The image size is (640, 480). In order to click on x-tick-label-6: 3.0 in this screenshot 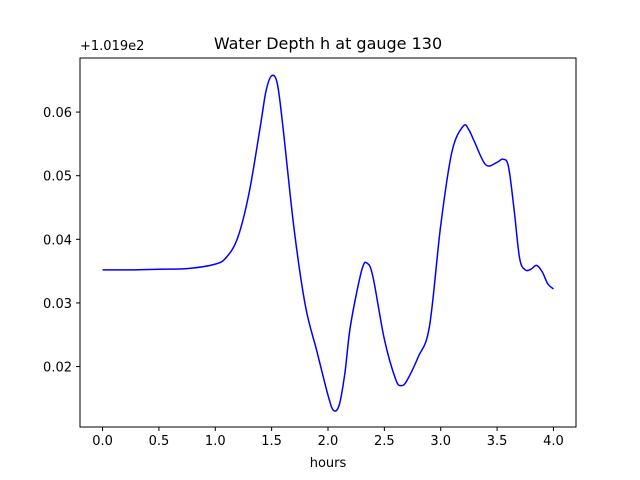, I will do `click(440, 441)`.